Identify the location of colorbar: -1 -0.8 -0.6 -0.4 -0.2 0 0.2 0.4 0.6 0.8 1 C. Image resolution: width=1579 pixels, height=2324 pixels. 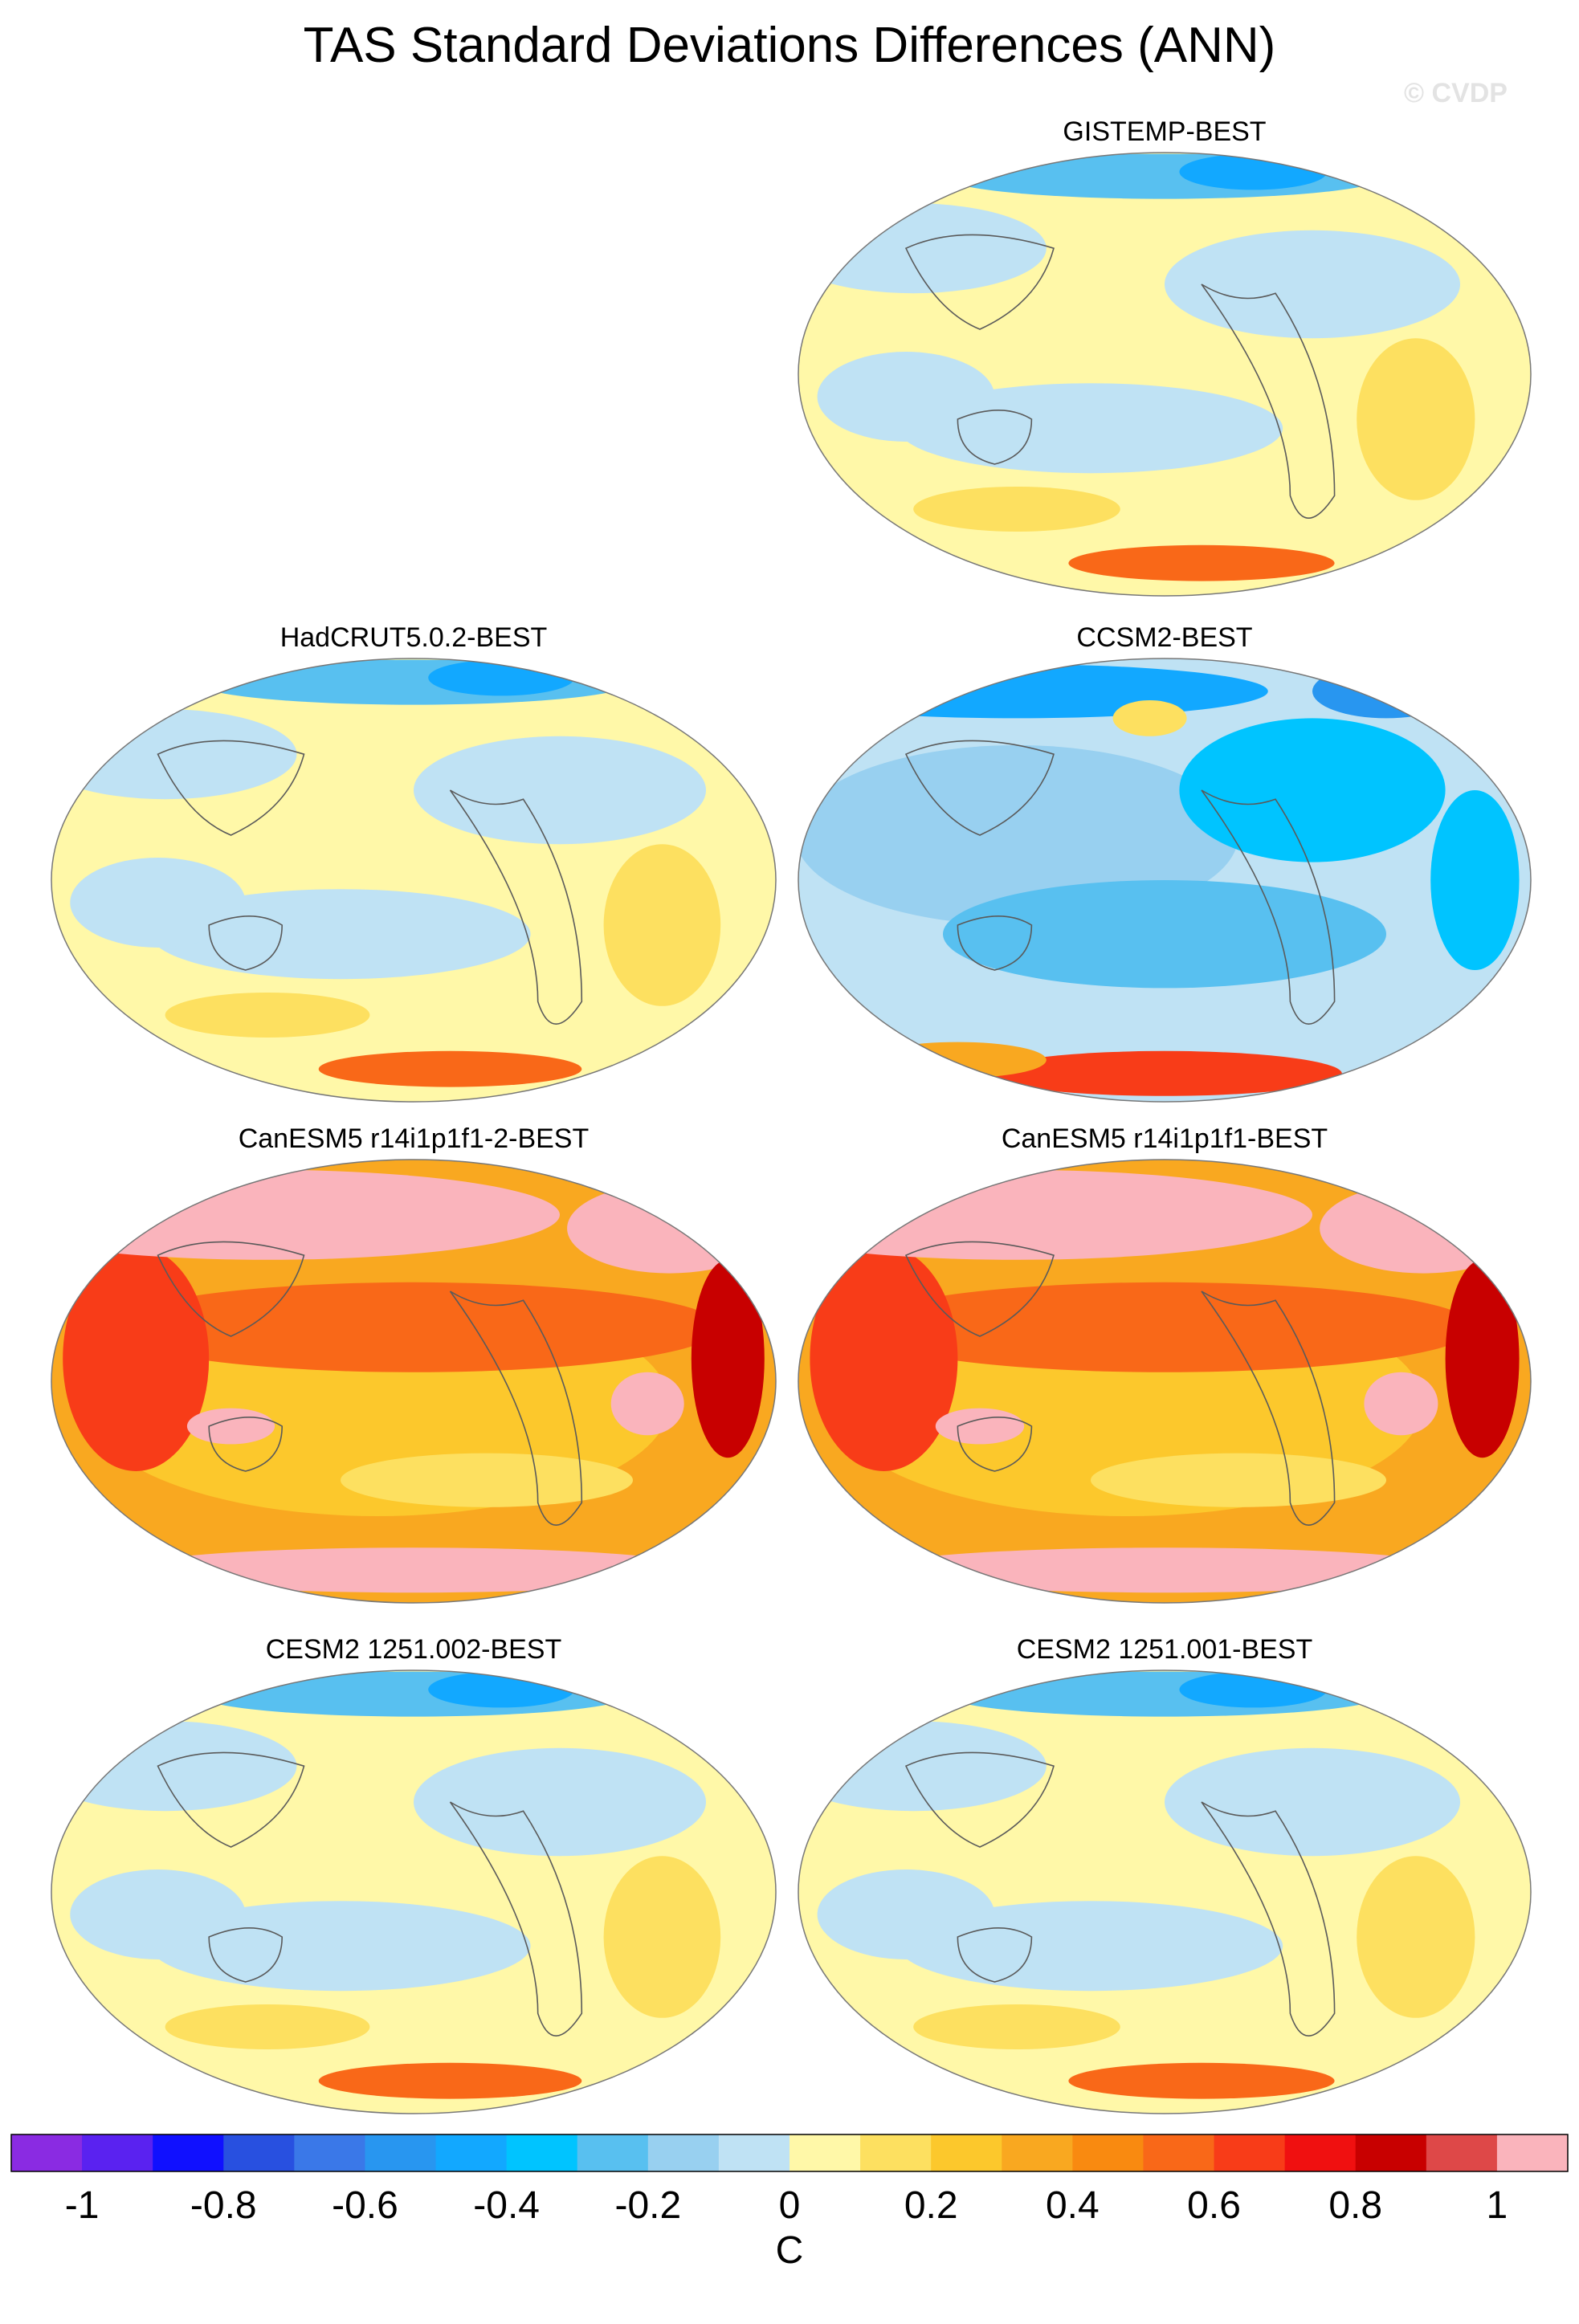
(789, 2203).